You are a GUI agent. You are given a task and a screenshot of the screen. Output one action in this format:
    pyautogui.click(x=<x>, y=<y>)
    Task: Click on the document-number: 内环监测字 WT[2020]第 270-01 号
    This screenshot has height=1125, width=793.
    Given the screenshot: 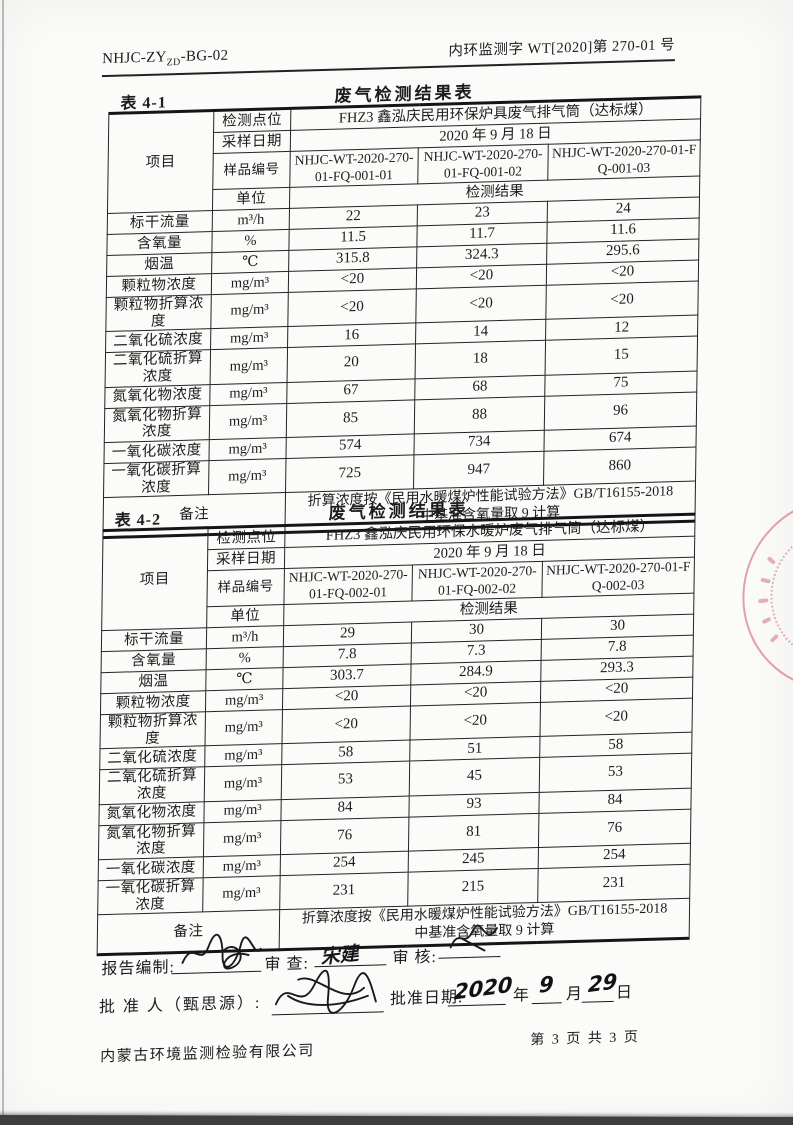 What is the action you would take?
    pyautogui.click(x=562, y=48)
    